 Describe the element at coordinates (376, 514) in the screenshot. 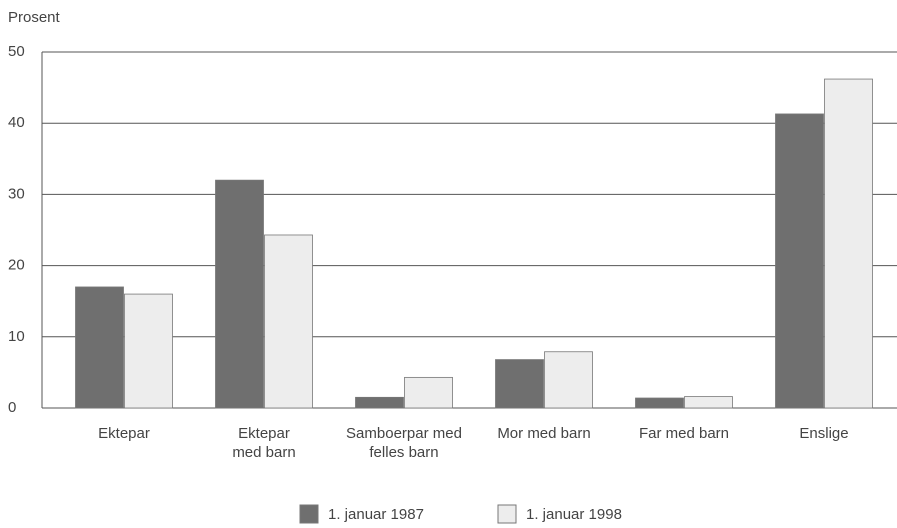

I see `legend-label: 1. januar 1987` at that location.